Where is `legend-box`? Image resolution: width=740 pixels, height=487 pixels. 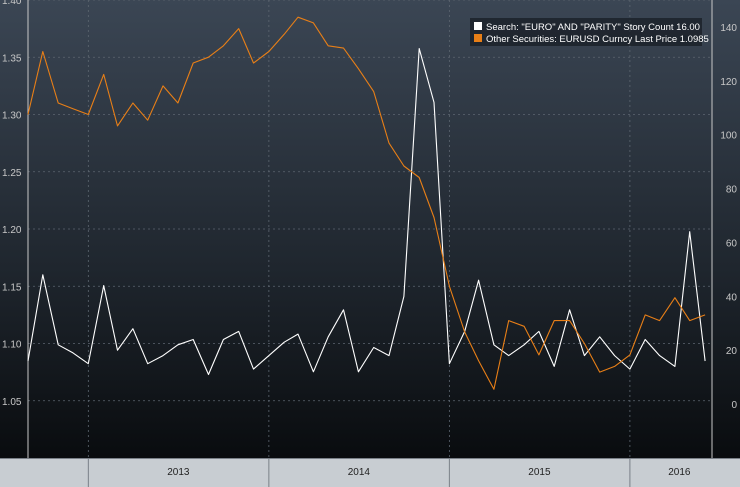
legend-box is located at coordinates (586, 32).